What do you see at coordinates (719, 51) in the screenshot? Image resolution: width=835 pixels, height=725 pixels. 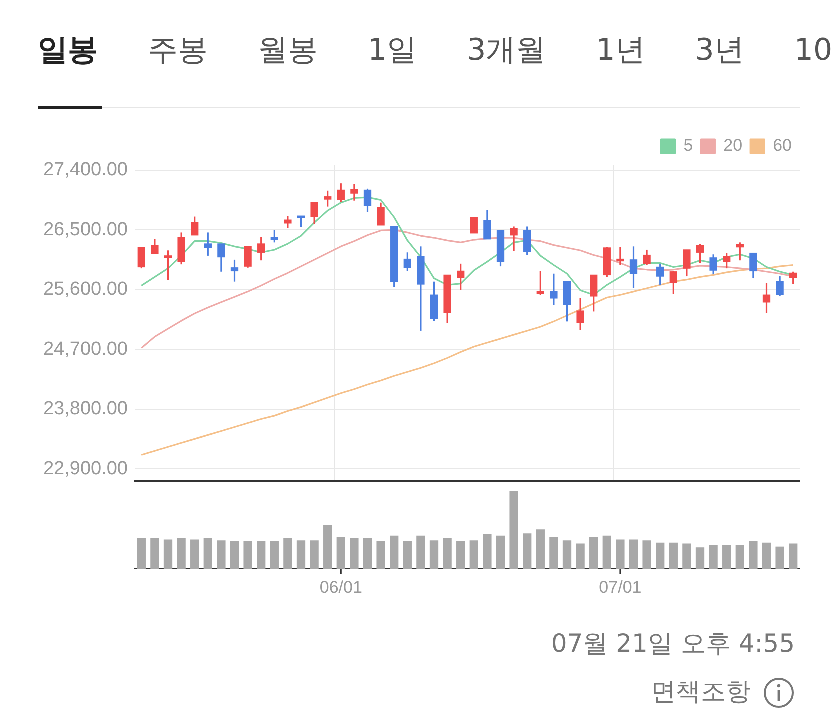 I see `text: 3년` at bounding box center [719, 51].